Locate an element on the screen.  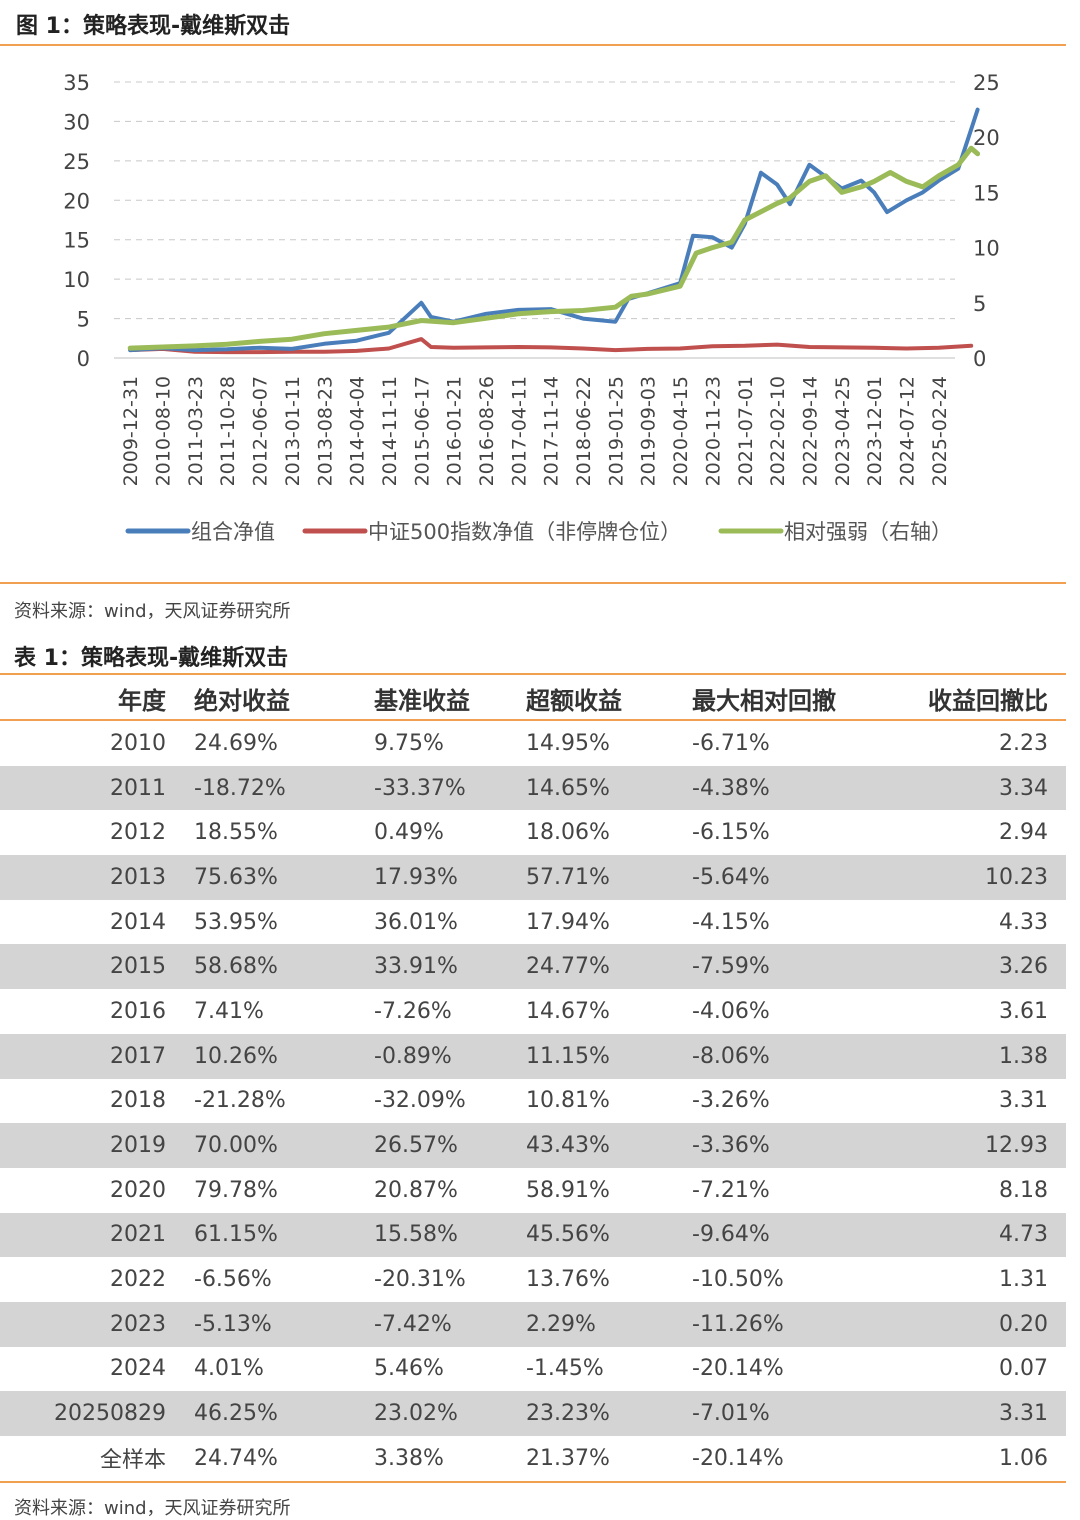
table-cell: 2023 is located at coordinates (83, 1324).